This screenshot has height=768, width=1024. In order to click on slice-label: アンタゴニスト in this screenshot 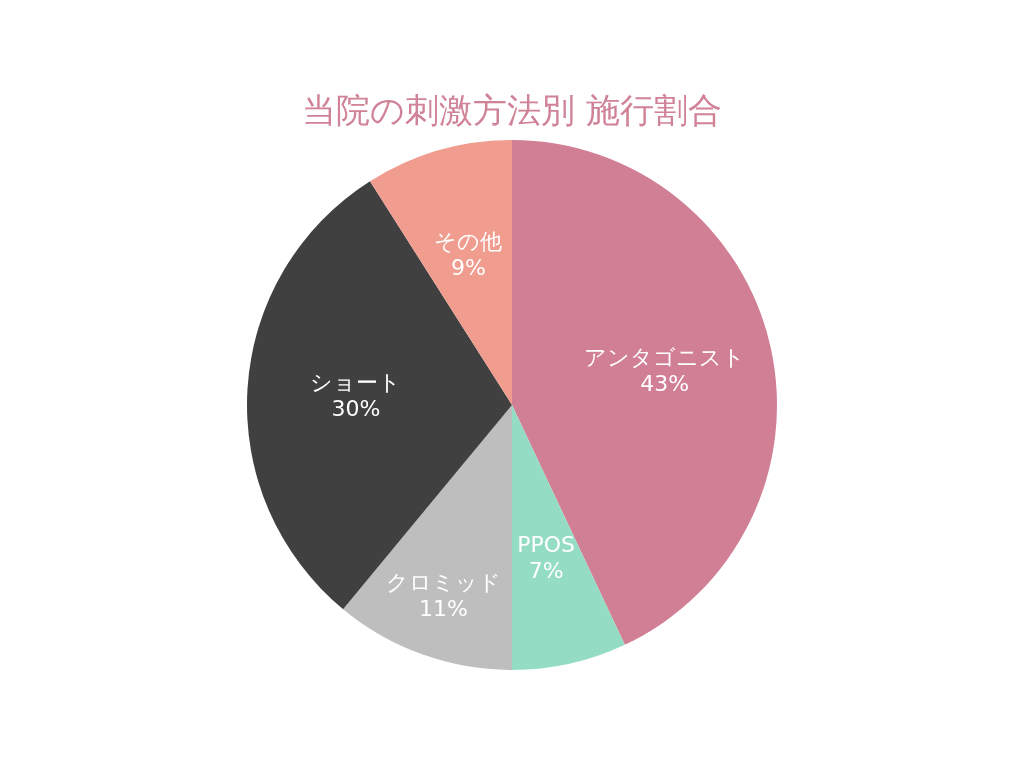, I will do `click(665, 358)`.